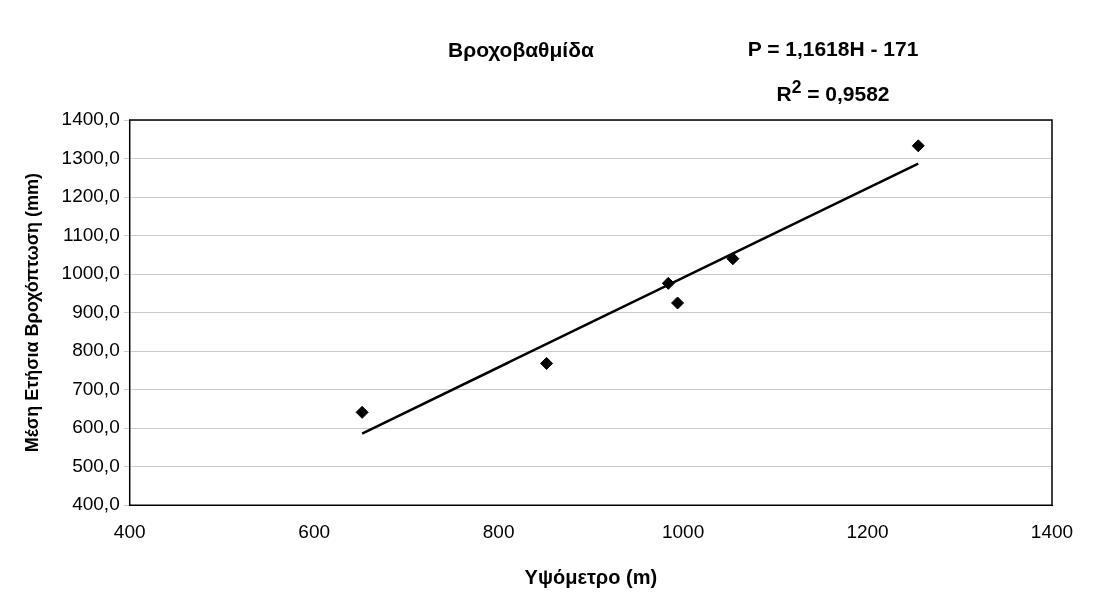 Image resolution: width=1094 pixels, height=612 pixels. Describe the element at coordinates (96, 465) in the screenshot. I see `y-tick-label: 500,0` at that location.